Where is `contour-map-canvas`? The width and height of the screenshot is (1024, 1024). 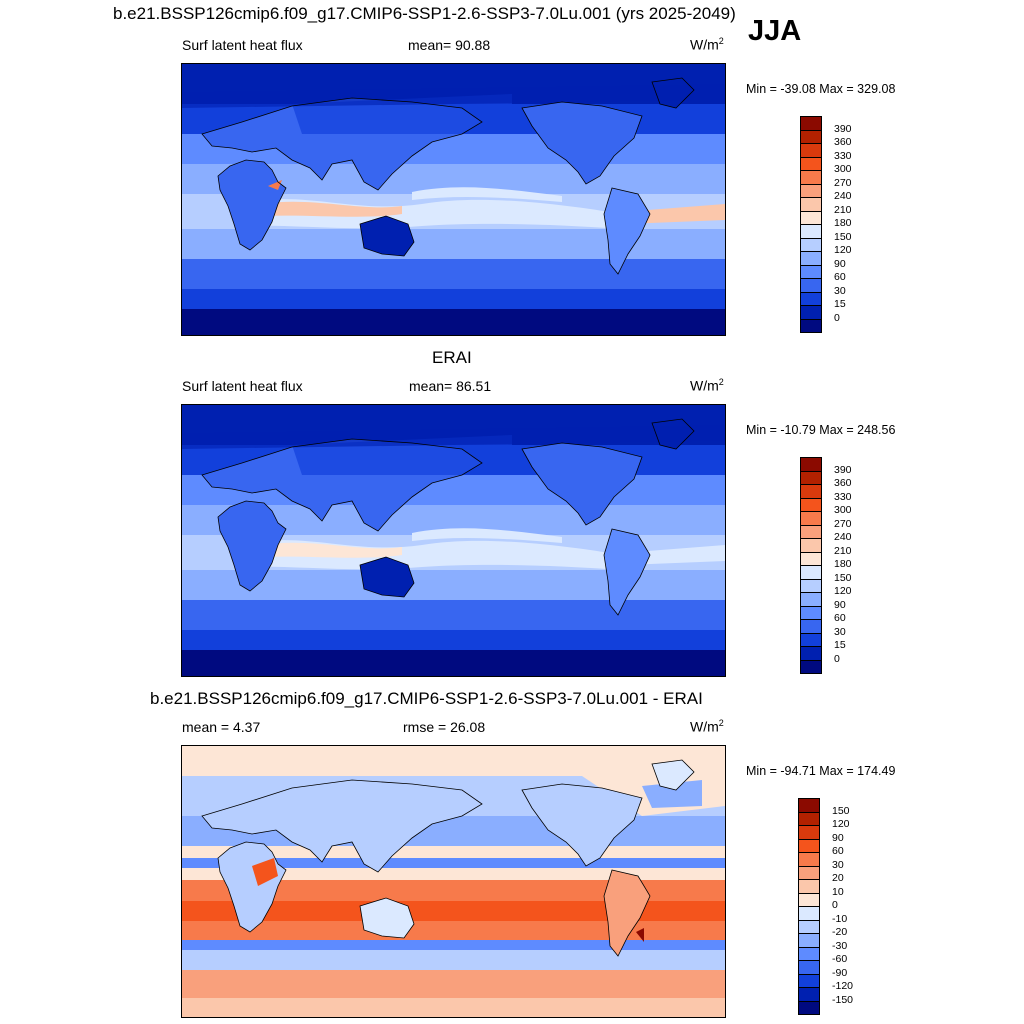
contour-map-canvas is located at coordinates (453, 881).